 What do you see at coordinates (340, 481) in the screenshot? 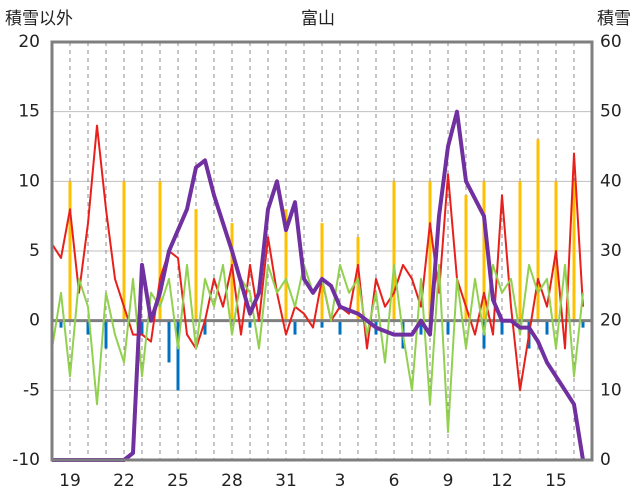
I see `x-tick-label: 3` at bounding box center [340, 481].